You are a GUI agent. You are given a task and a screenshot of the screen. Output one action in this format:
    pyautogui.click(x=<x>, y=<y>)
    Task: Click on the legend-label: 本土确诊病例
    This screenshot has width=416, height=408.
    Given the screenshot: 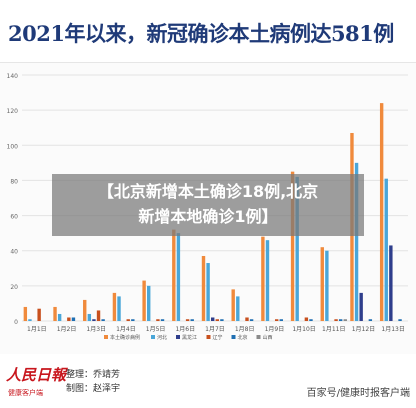 What is the action you would take?
    pyautogui.click(x=125, y=337)
    